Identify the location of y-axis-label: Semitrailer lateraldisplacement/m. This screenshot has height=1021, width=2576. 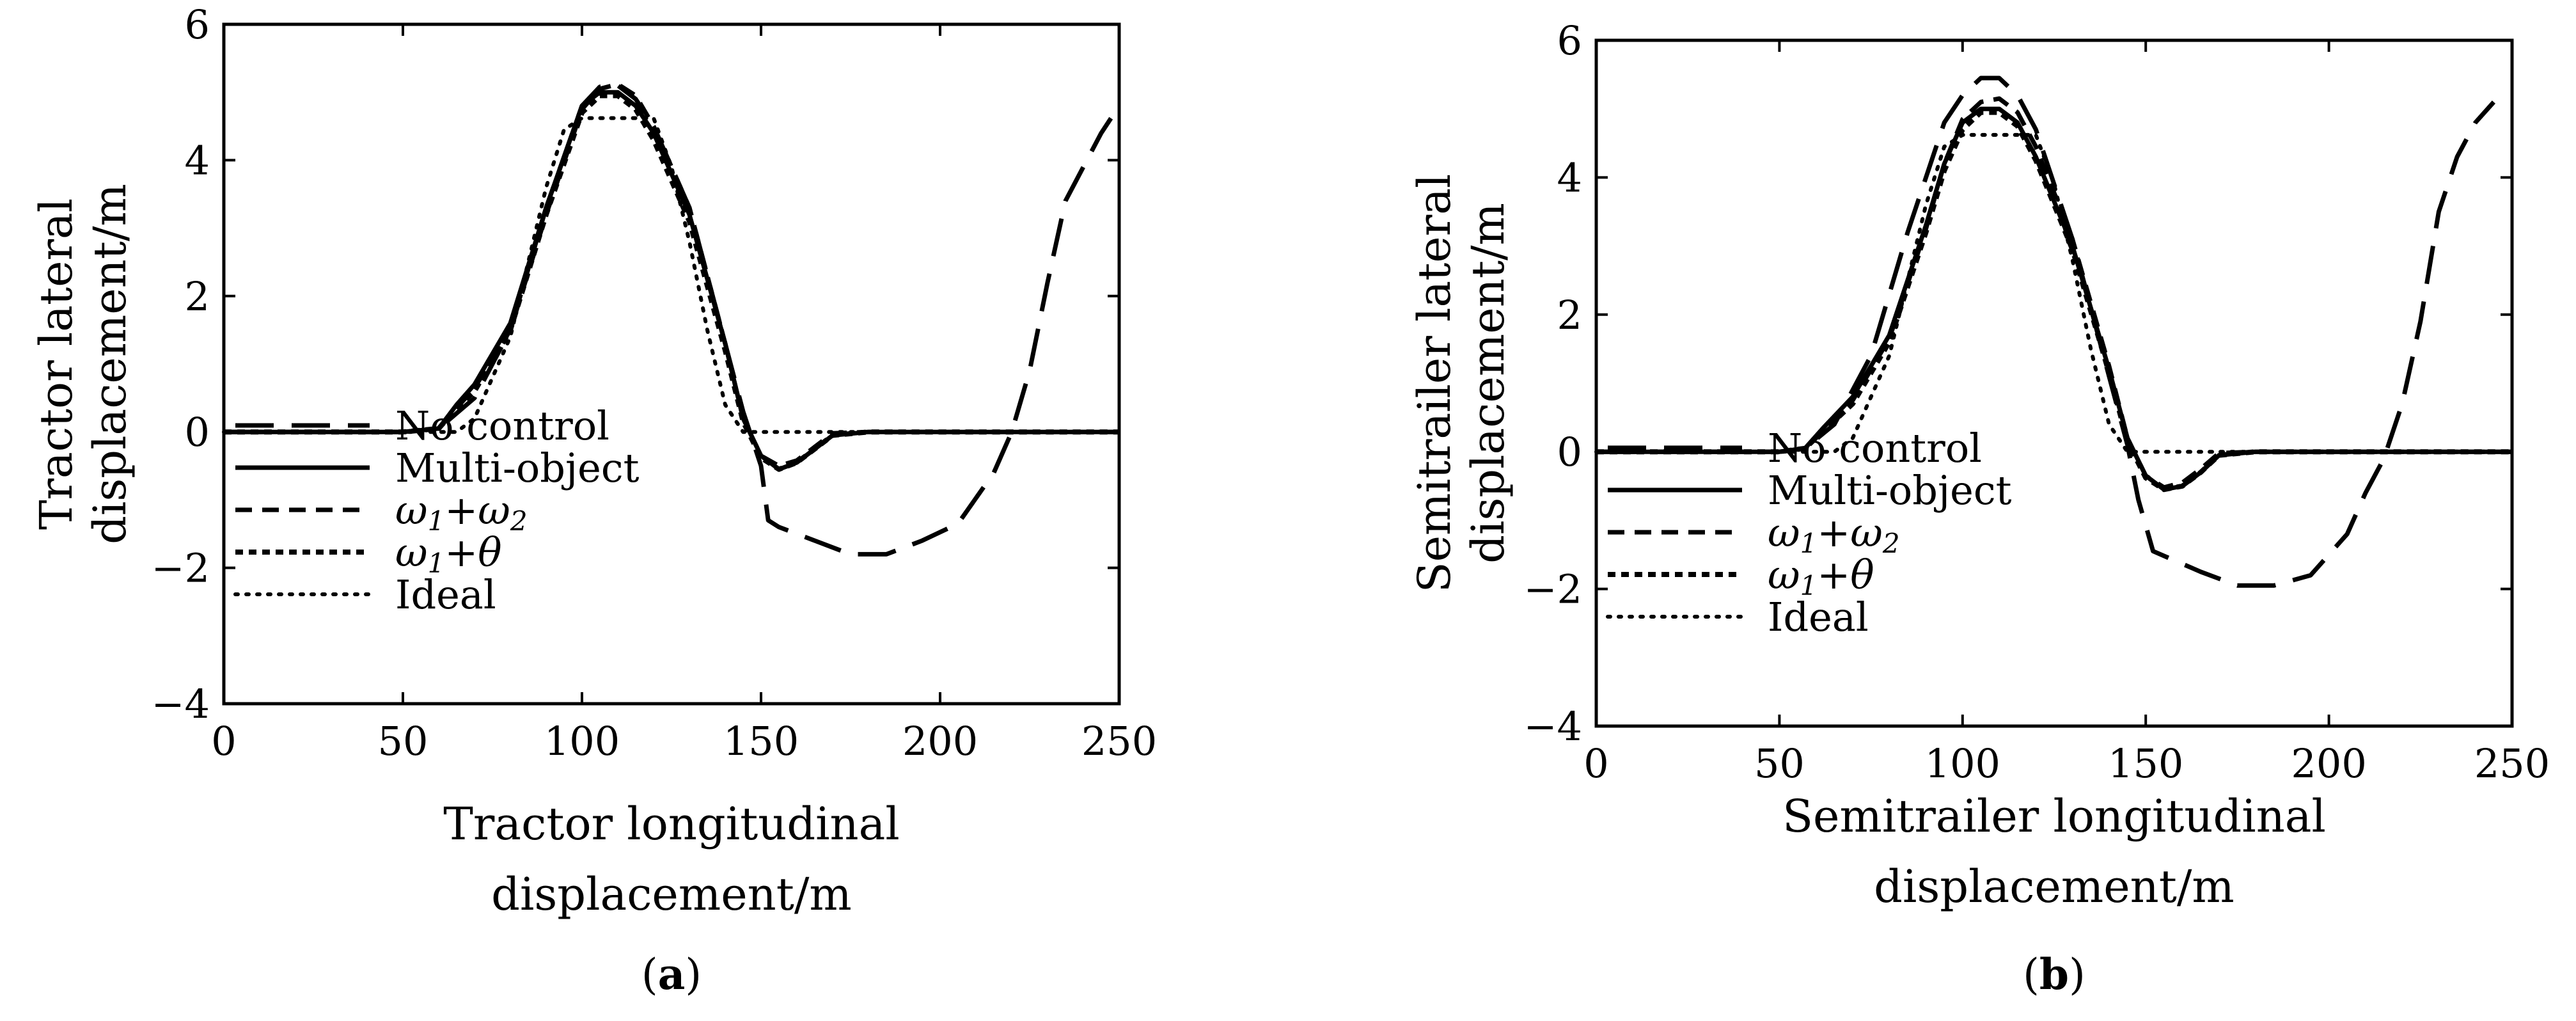
(1461, 383).